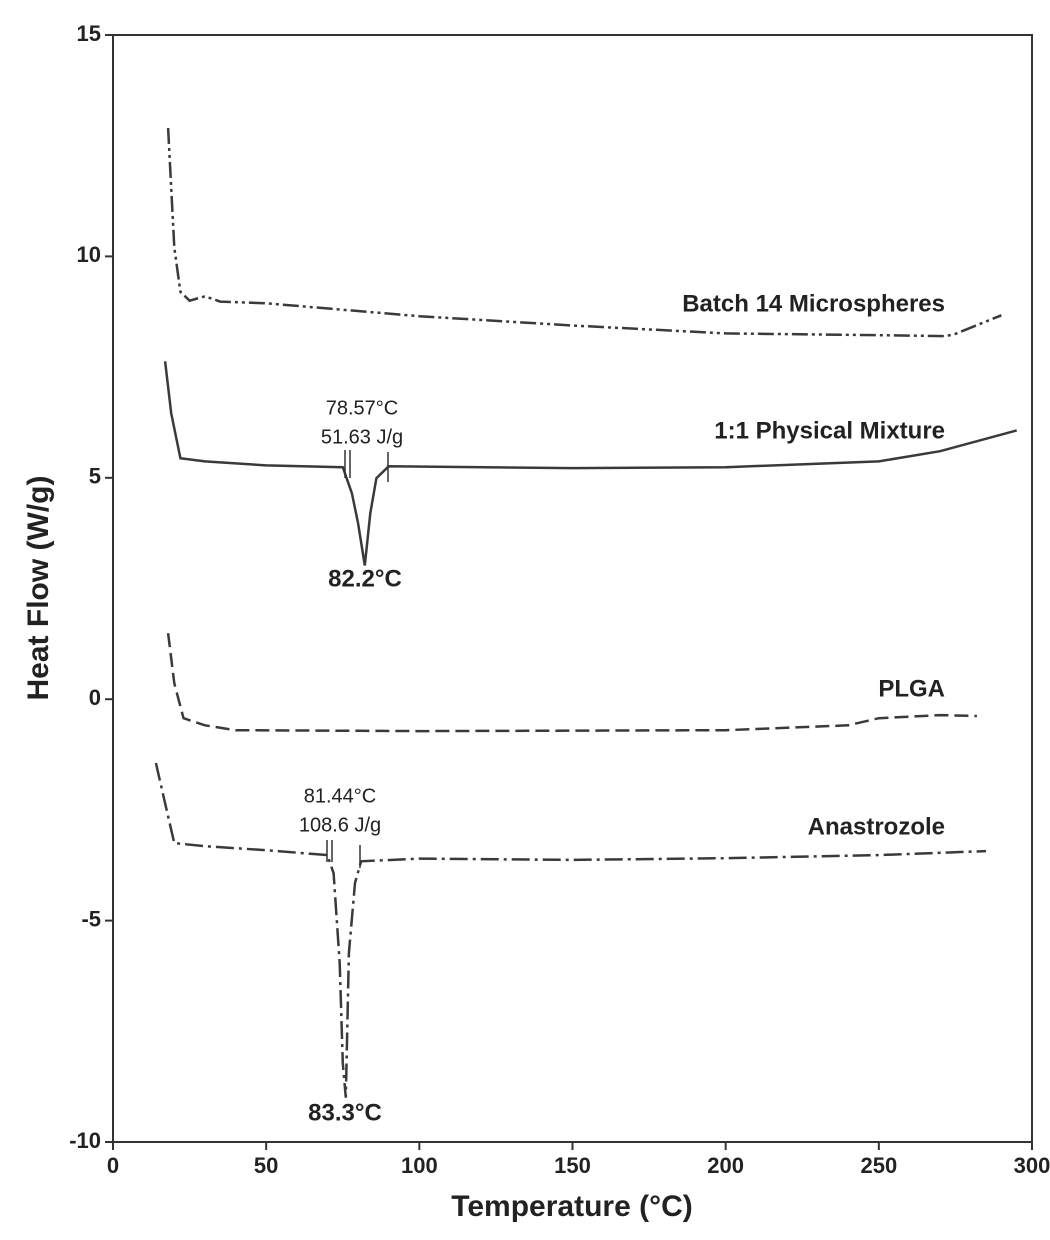 This screenshot has height=1240, width=1050. What do you see at coordinates (340, 796) in the screenshot?
I see `annotation: 81.44°C` at bounding box center [340, 796].